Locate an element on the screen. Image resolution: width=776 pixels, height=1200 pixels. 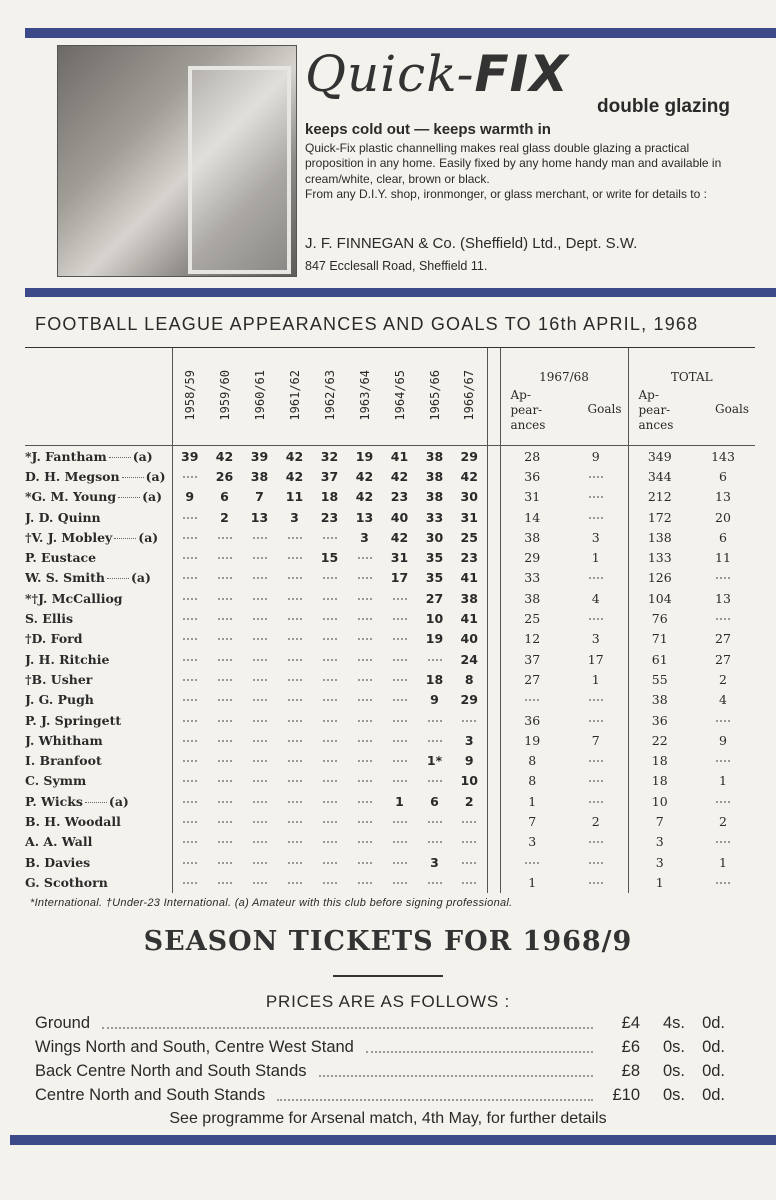
total-goals-value: 11 is located at coordinates (723, 558).